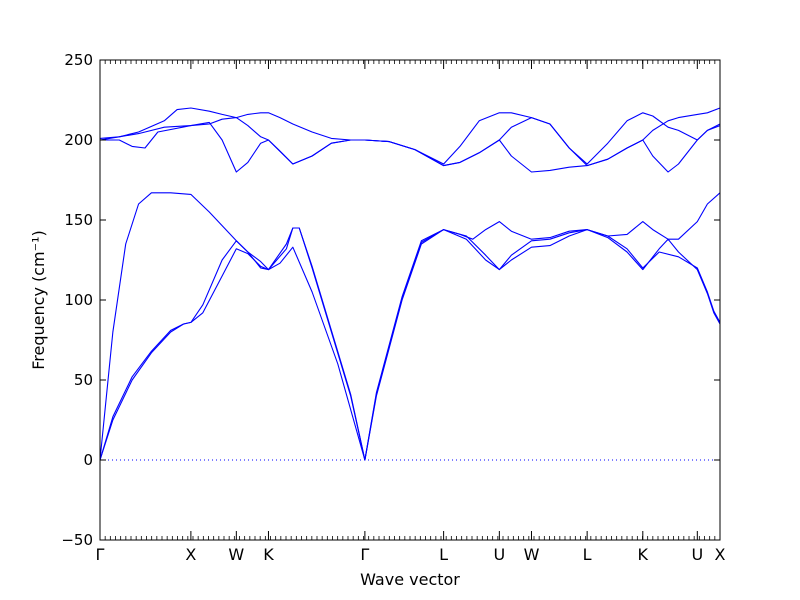 The height and width of the screenshot is (600, 800). I want to click on y-tick-label: 150, so click(78, 220).